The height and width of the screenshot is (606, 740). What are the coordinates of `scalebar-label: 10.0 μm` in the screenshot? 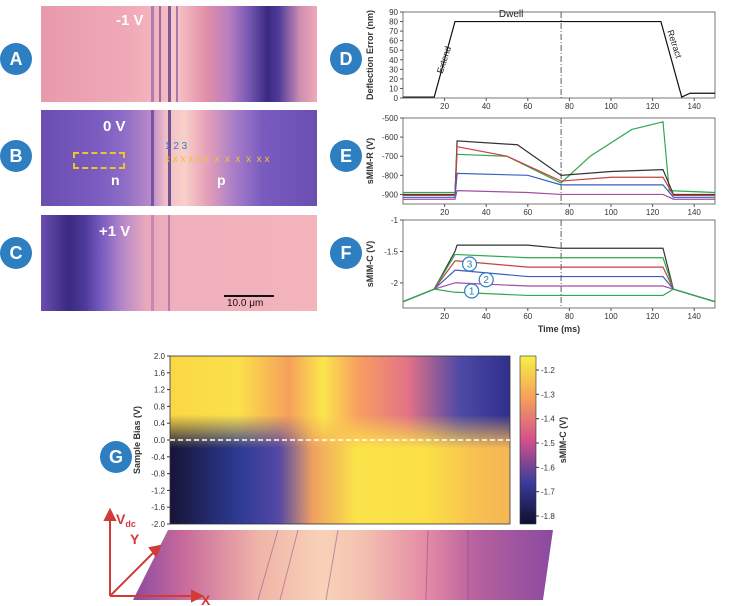 It's located at (245, 303).